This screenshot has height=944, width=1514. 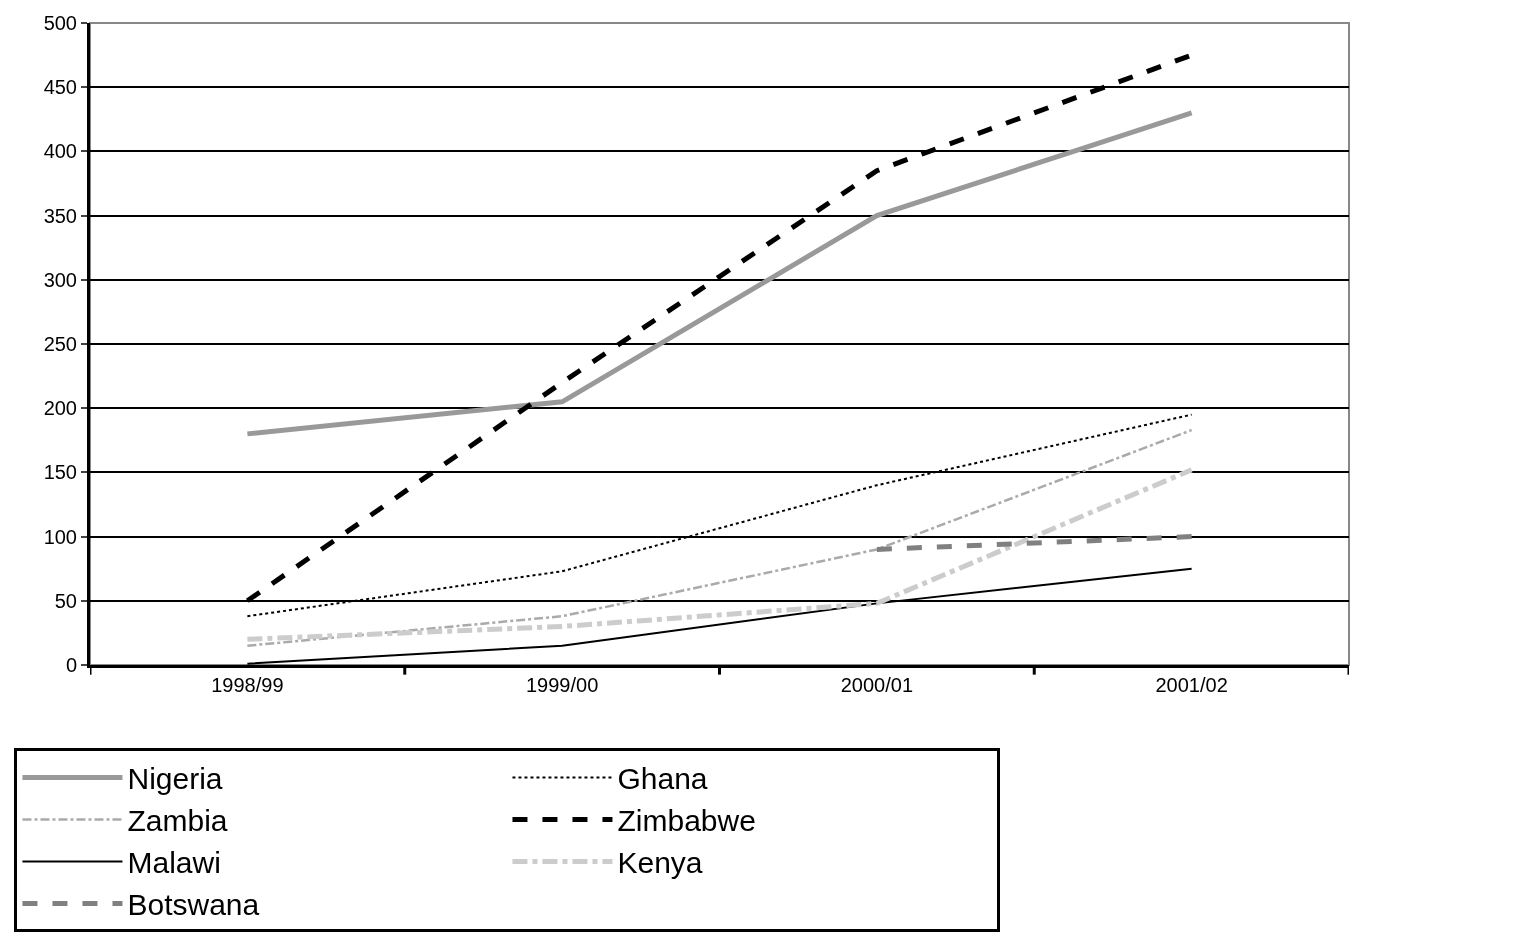 I want to click on legend-label: Kenya, so click(x=660, y=863).